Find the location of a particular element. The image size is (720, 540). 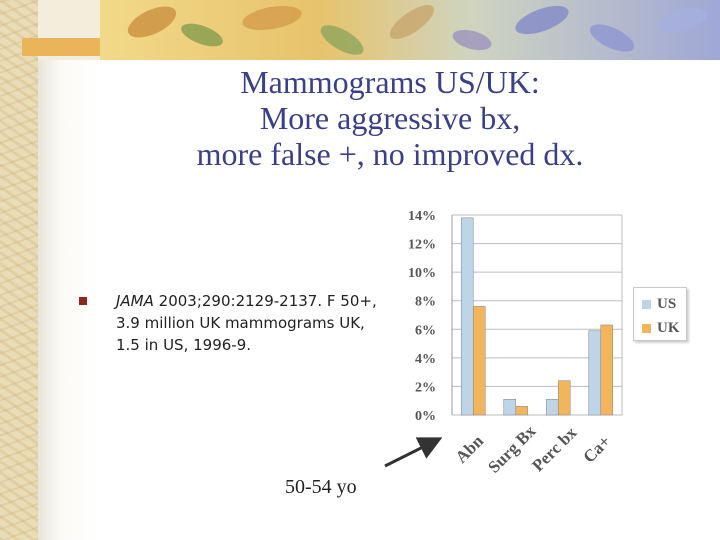

pointer-arrow is located at coordinates (413, 452).